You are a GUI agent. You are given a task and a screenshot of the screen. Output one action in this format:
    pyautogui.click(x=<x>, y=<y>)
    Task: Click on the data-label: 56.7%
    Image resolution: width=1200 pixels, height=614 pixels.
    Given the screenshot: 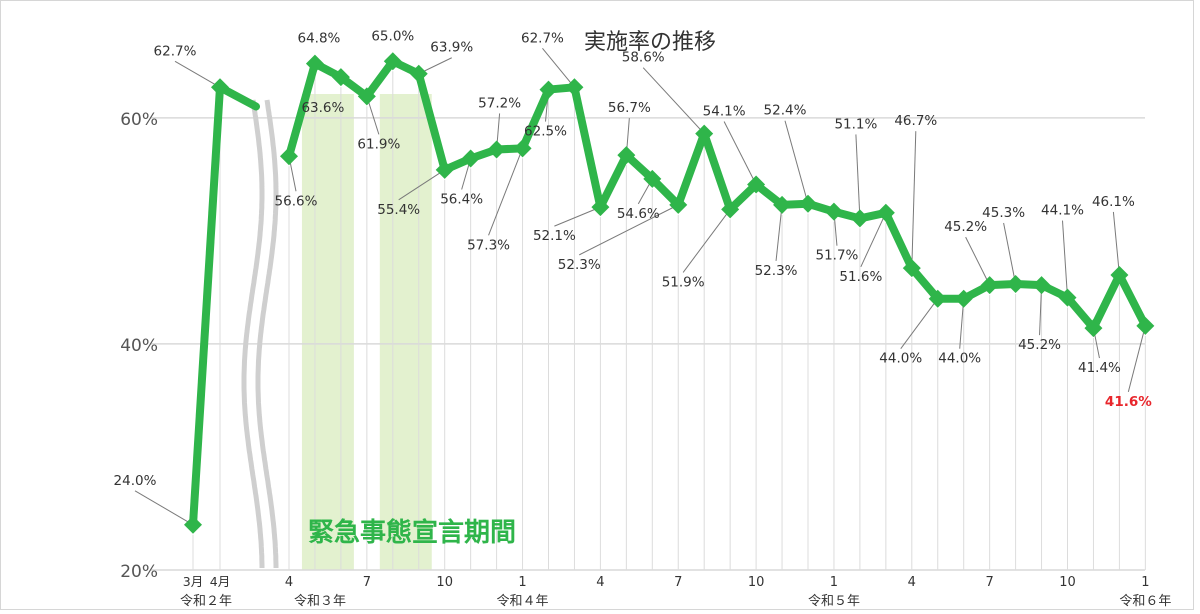 What is the action you would take?
    pyautogui.click(x=629, y=108)
    